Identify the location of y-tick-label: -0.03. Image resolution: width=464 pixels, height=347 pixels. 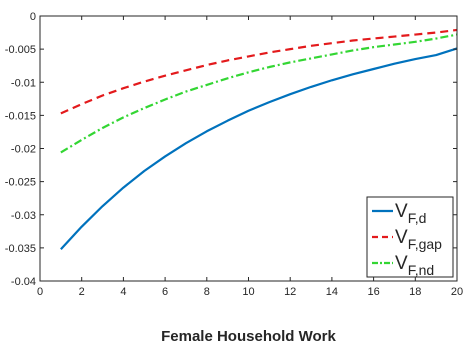
(23, 216).